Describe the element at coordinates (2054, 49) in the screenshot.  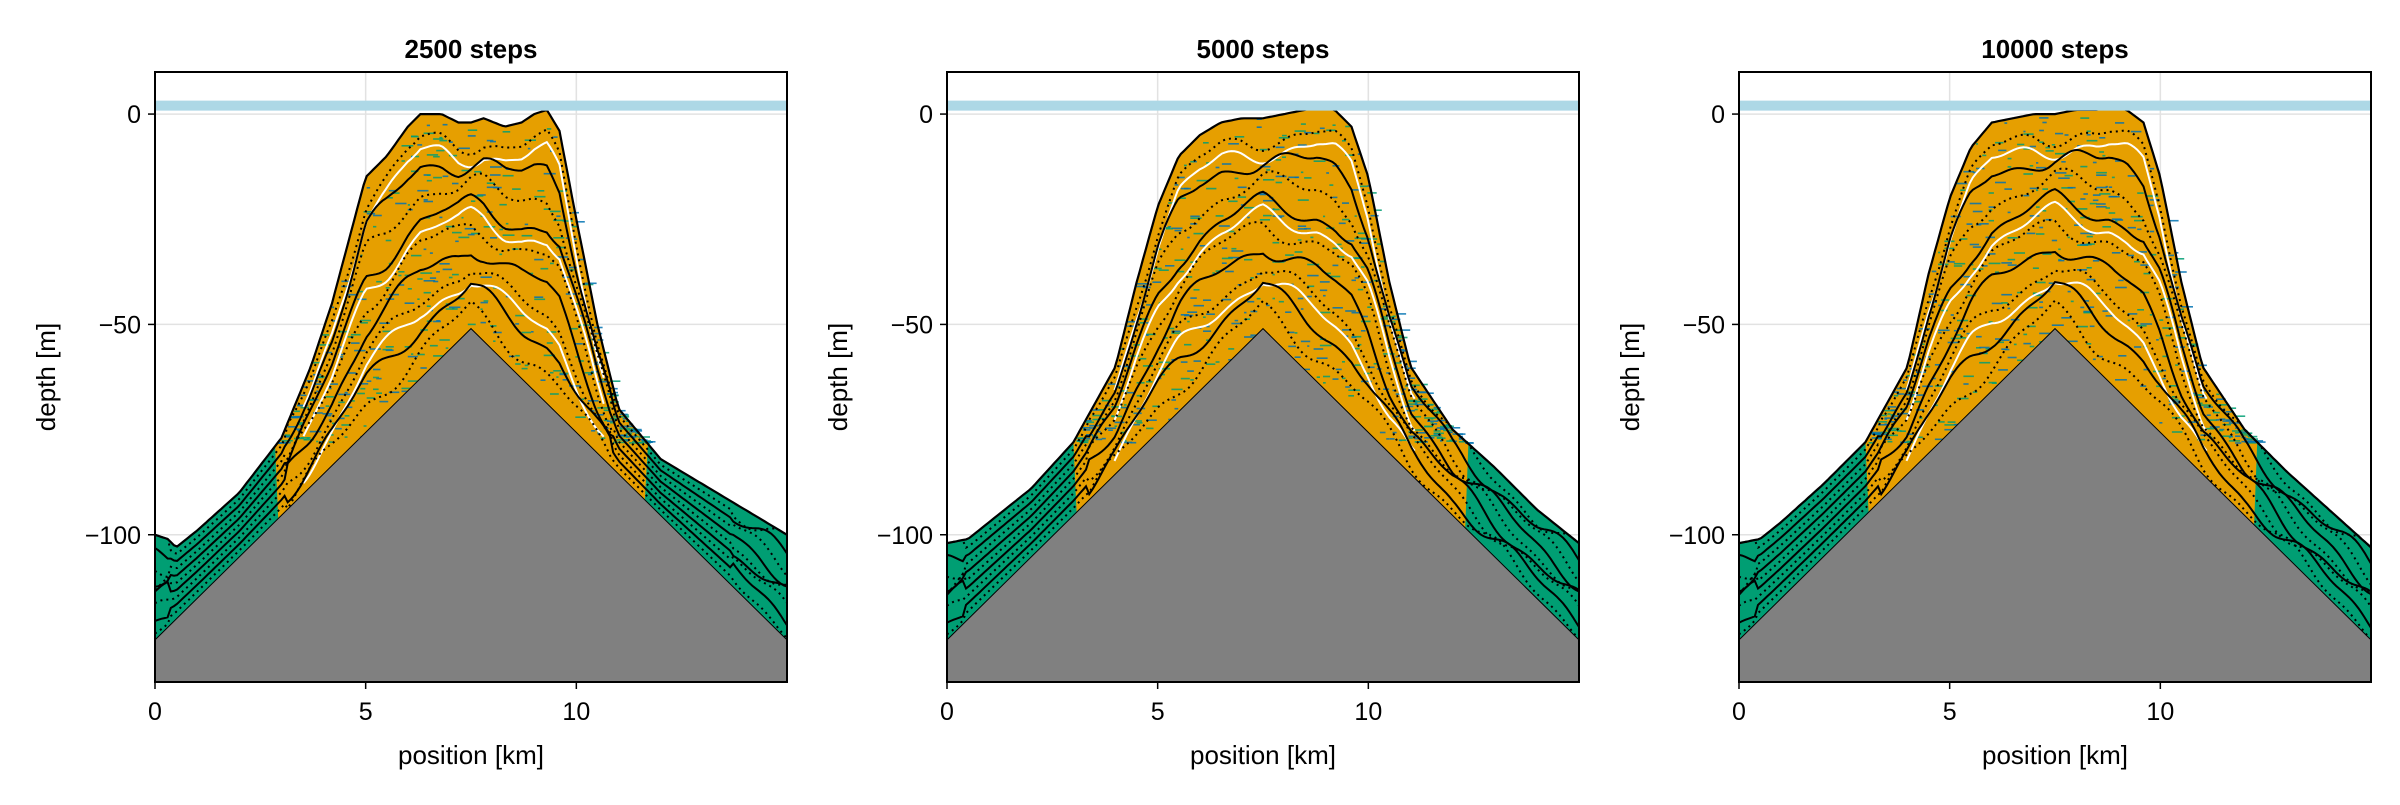
I see `panel-title: 10000 steps` at that location.